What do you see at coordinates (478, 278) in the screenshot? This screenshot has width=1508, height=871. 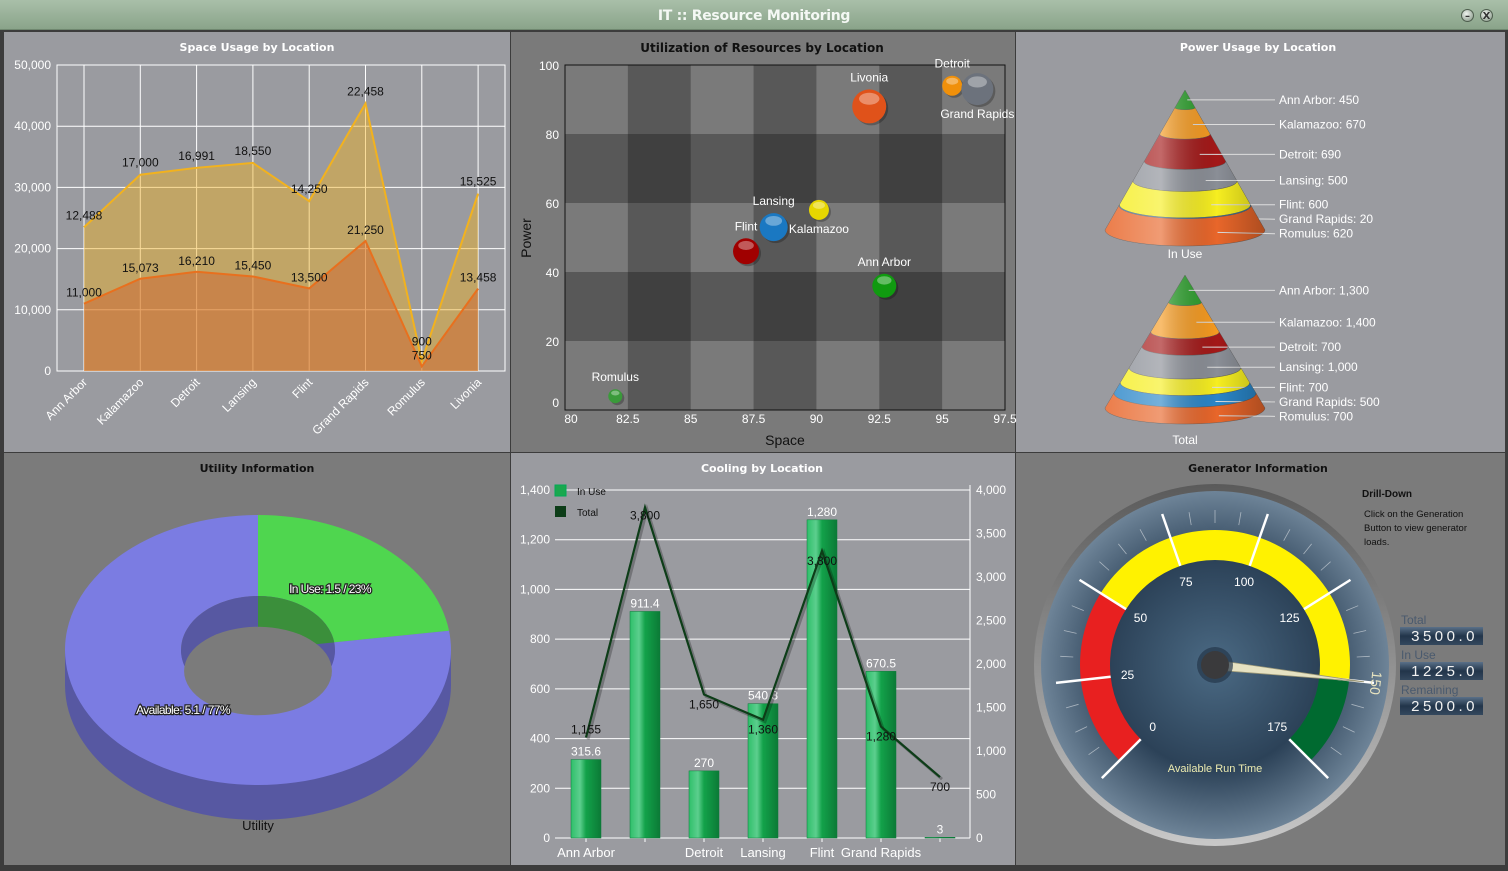 I see `data-label: 13,458` at bounding box center [478, 278].